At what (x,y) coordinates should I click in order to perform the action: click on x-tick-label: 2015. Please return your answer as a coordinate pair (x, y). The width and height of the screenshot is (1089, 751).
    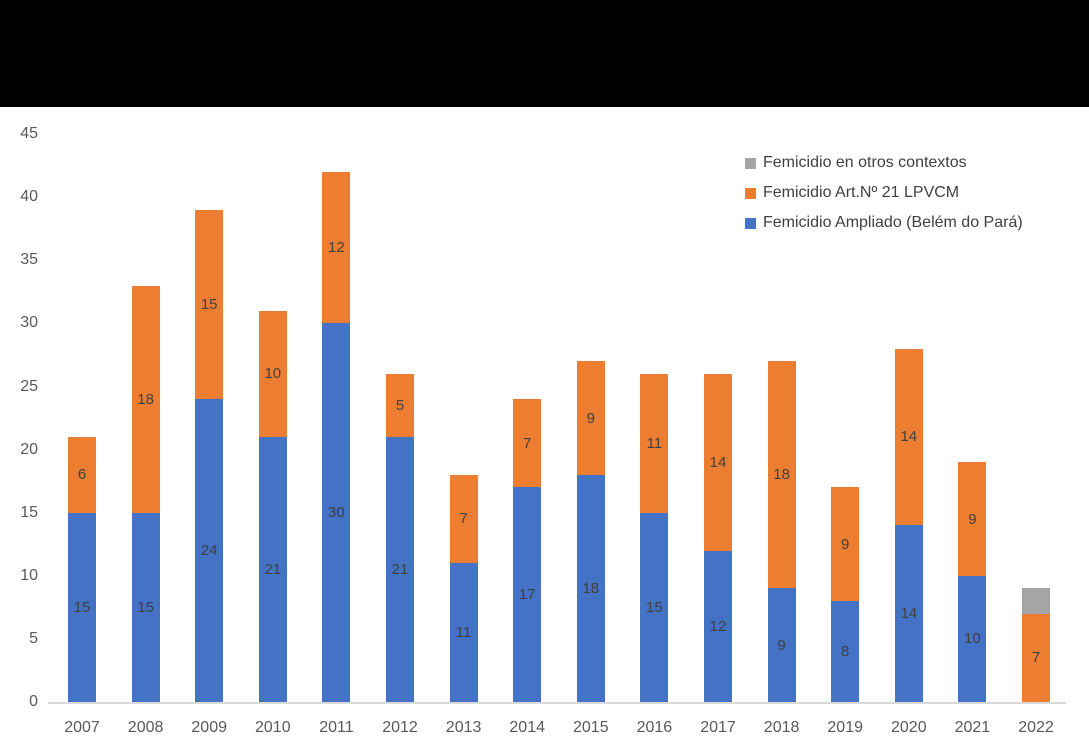
    Looking at the image, I should click on (591, 727).